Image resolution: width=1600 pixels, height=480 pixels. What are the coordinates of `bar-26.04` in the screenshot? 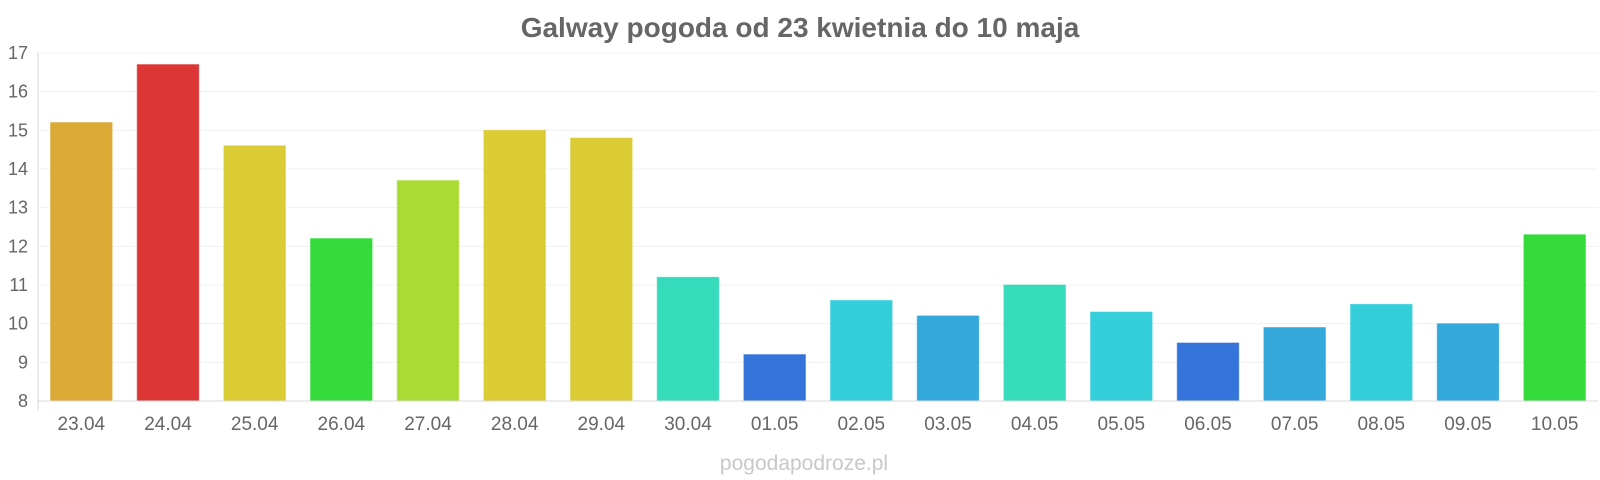 It's located at (341, 320).